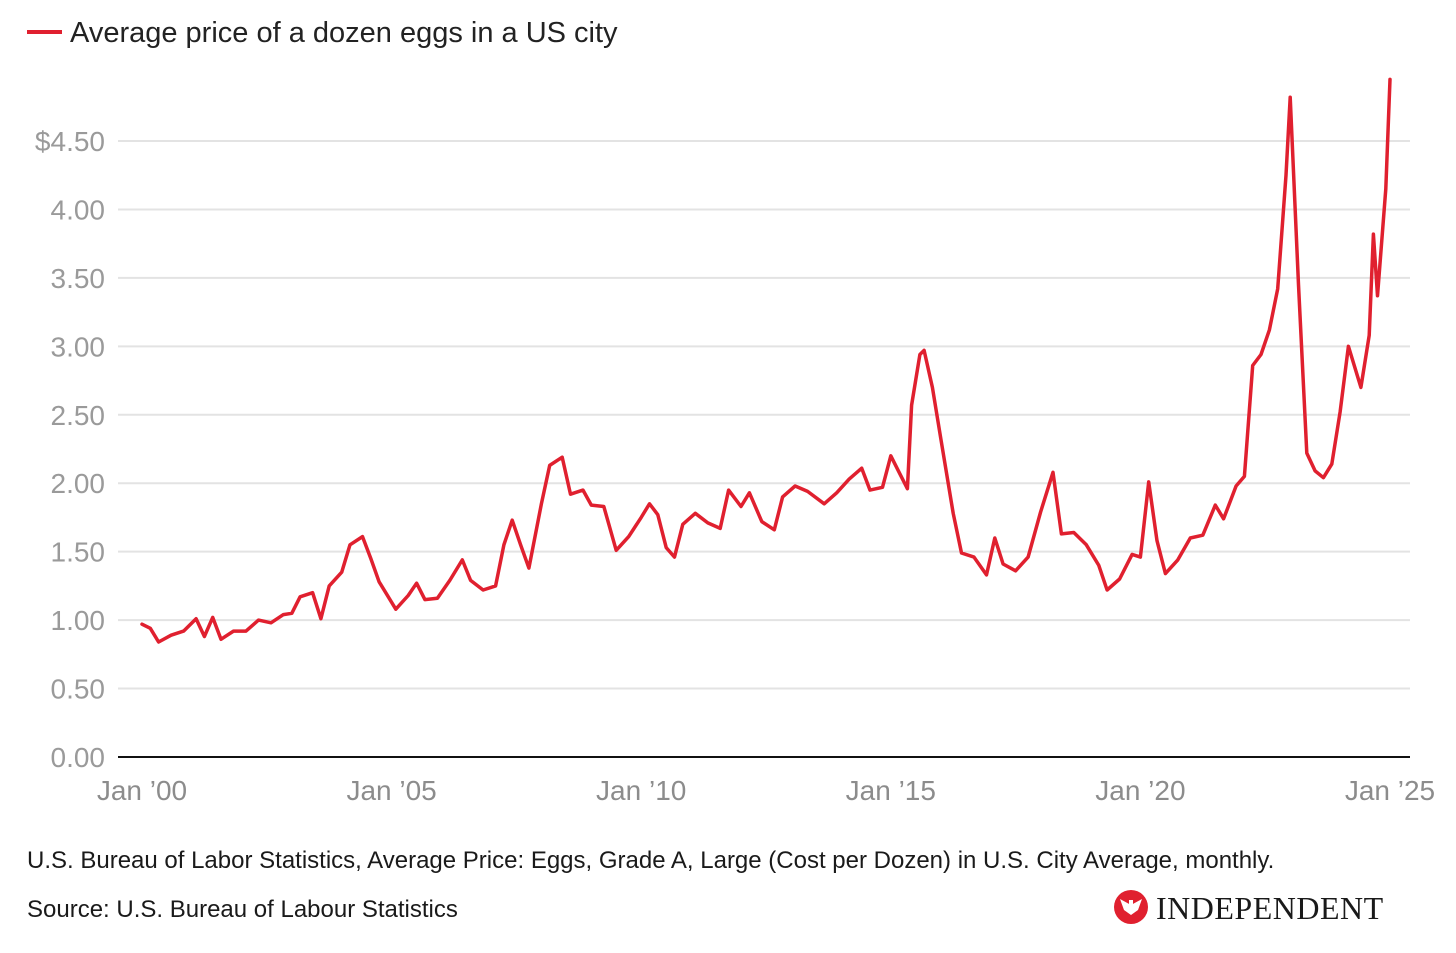  What do you see at coordinates (242, 909) in the screenshot?
I see `chart-source: Source: U.S. Bureau of Labour Statistics` at bounding box center [242, 909].